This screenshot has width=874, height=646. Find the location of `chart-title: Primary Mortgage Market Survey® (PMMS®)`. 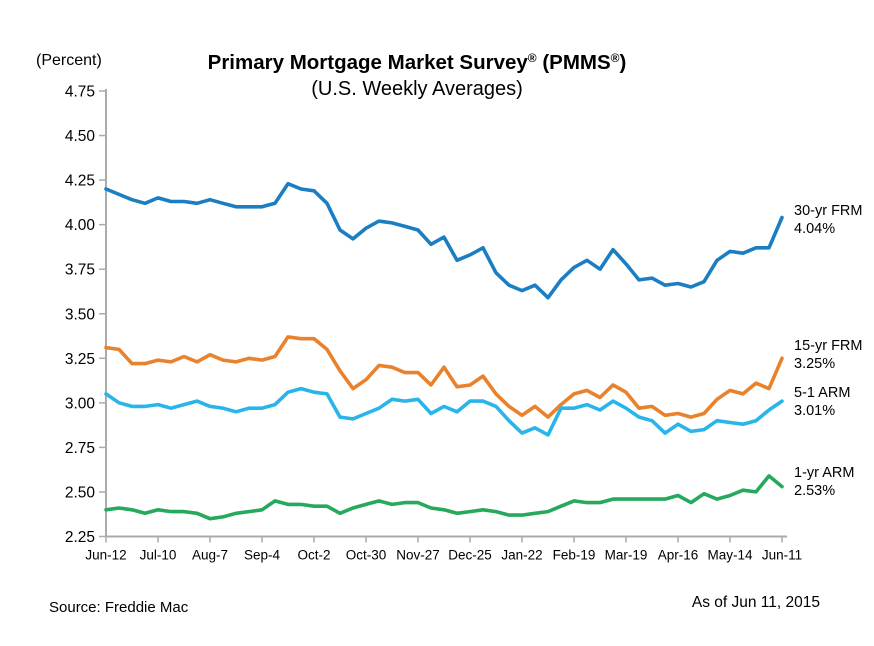

chart-title: Primary Mortgage Market Survey® (PMMS®) is located at coordinates (417, 62).